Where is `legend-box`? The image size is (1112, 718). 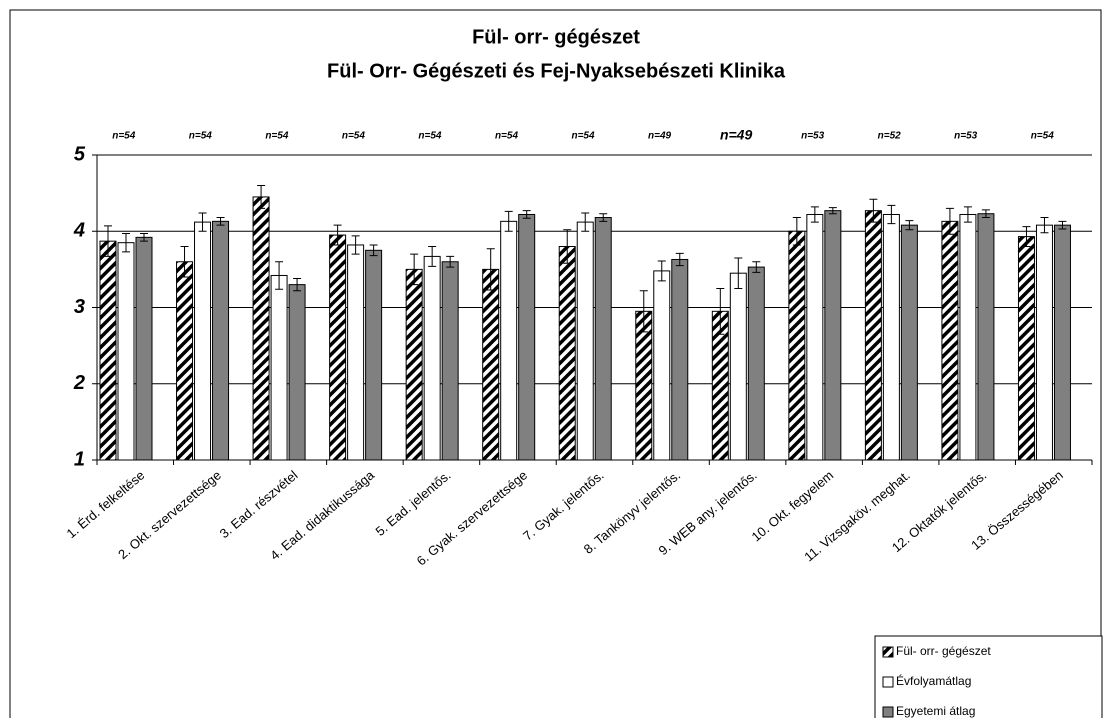 legend-box is located at coordinates (988, 676).